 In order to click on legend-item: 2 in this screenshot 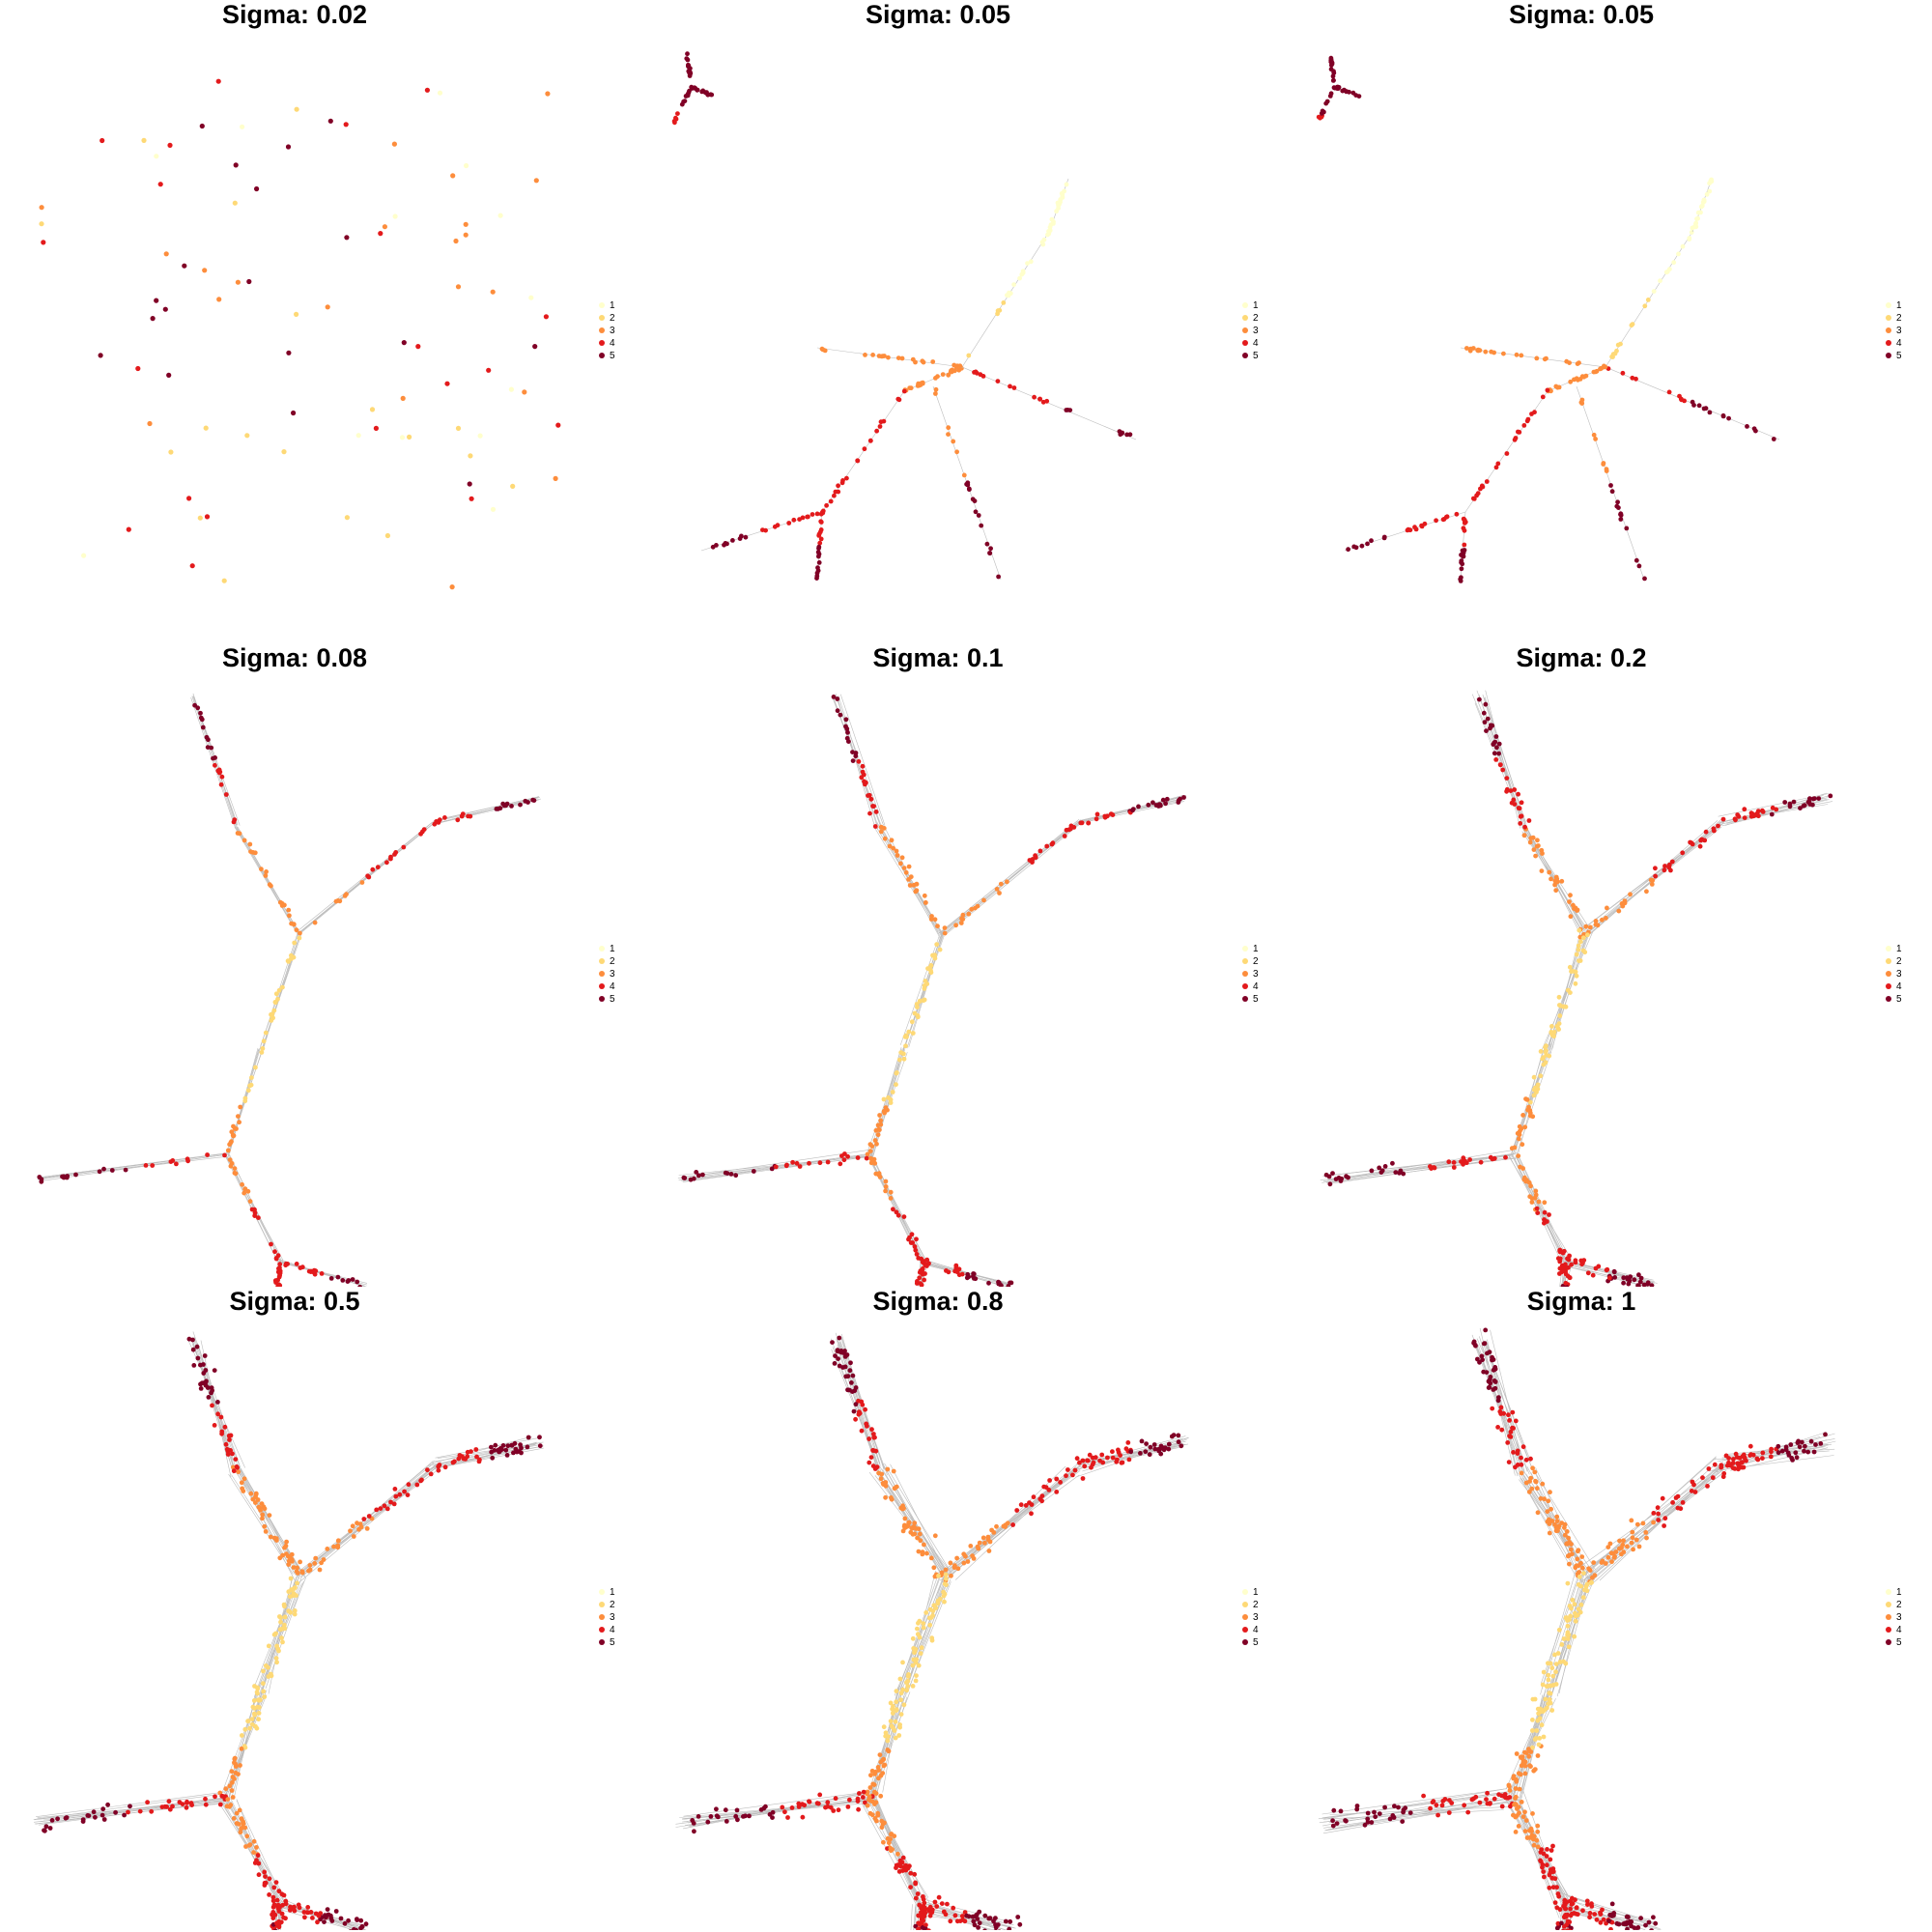, I will do `click(1250, 961)`.